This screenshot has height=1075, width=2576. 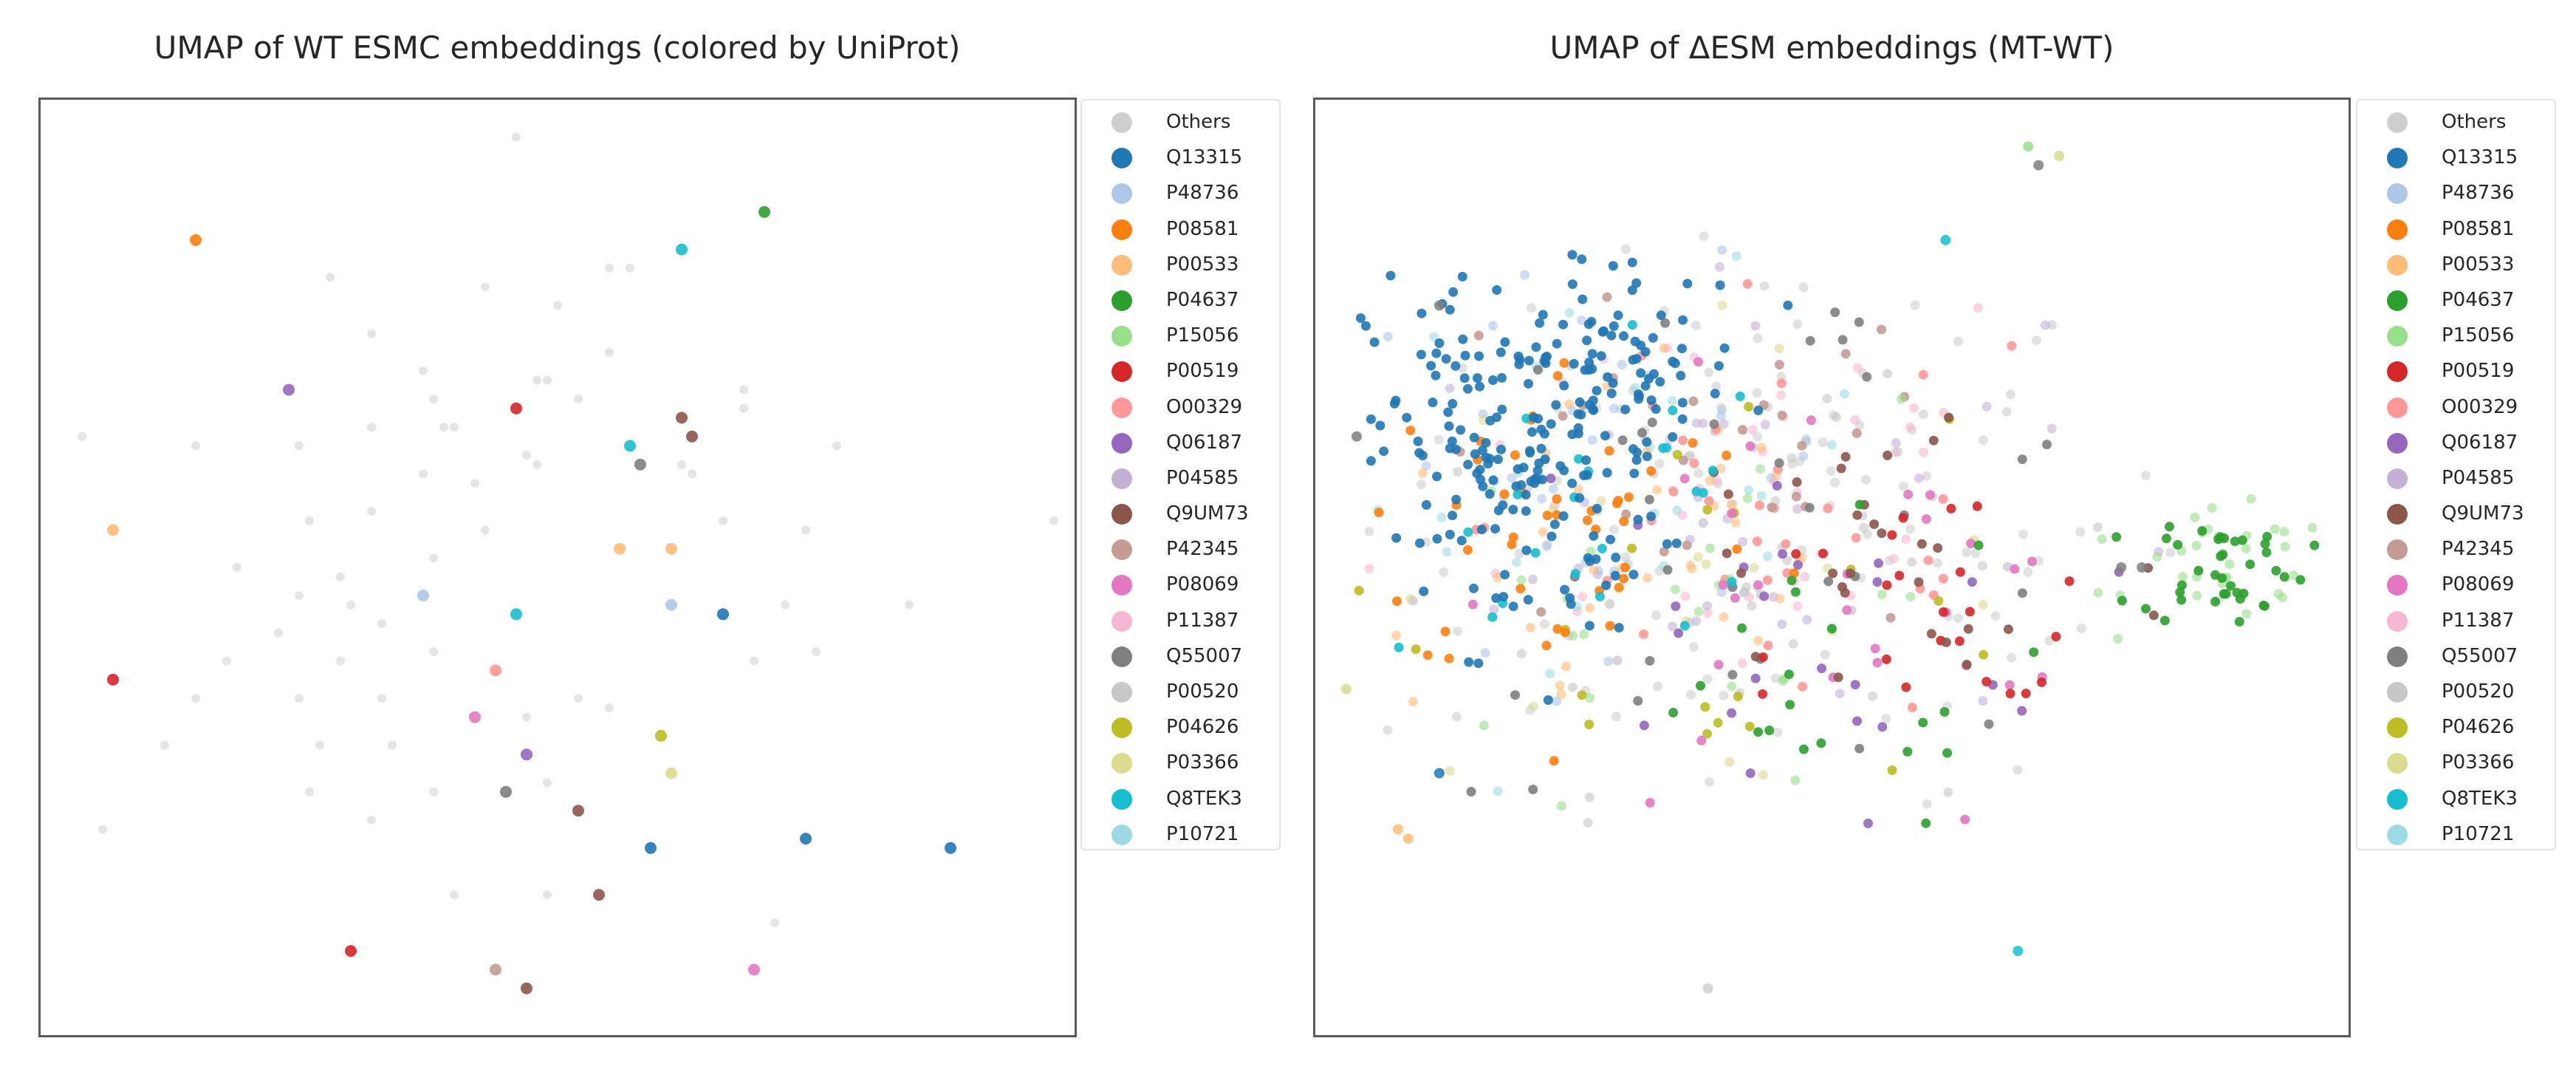 What do you see at coordinates (2456, 444) in the screenshot?
I see `legend-item: Q06187` at bounding box center [2456, 444].